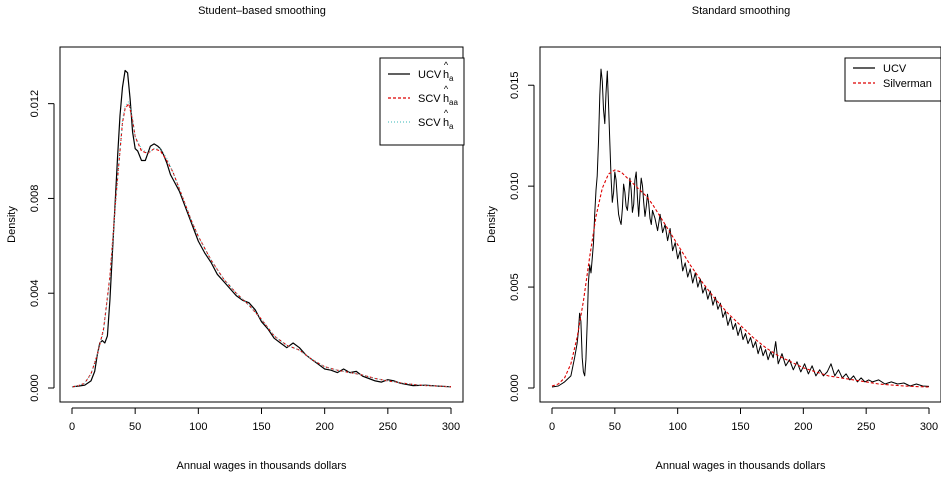  What do you see at coordinates (515, 85) in the screenshot?
I see `y-tick-label: 0.015` at bounding box center [515, 85].